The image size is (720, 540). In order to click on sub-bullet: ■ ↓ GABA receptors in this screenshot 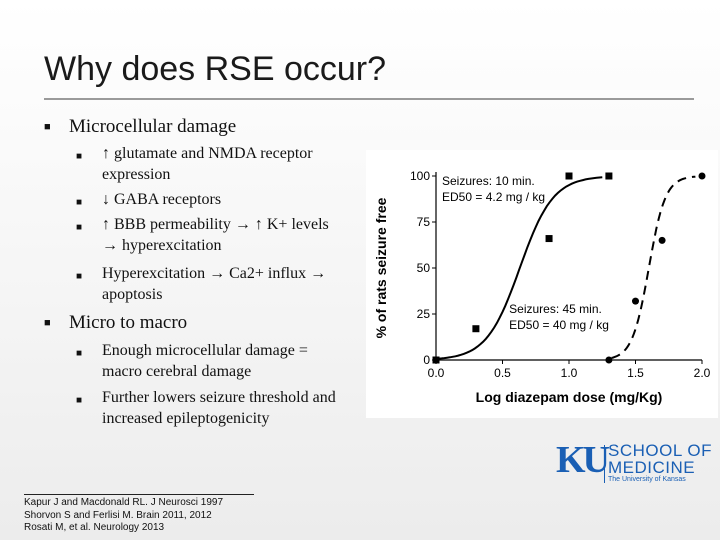, I will do `click(212, 199)`.